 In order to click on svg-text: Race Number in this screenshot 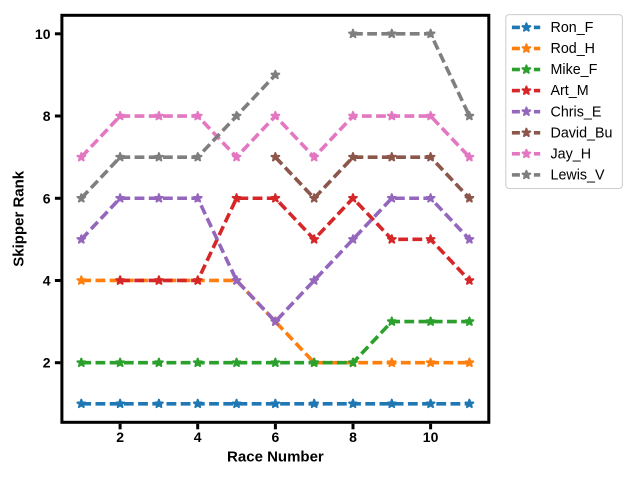, I will do `click(275, 457)`.